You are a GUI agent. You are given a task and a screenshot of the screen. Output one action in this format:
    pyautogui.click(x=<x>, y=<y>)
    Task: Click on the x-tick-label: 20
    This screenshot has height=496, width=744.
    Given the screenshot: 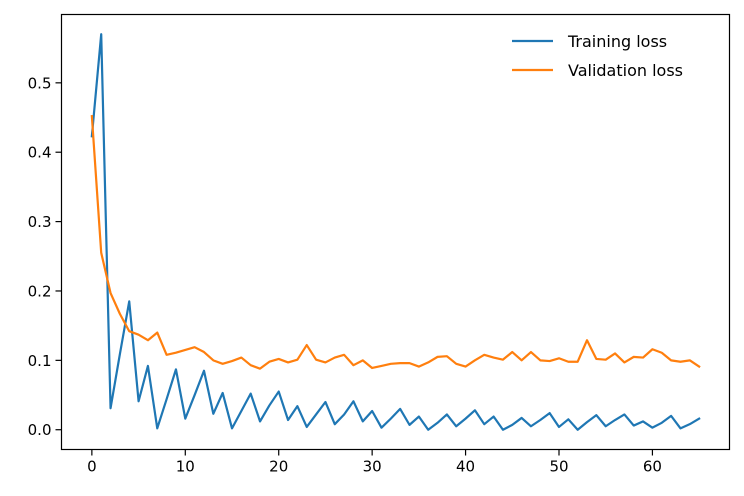 What is the action you would take?
    pyautogui.click(x=278, y=467)
    